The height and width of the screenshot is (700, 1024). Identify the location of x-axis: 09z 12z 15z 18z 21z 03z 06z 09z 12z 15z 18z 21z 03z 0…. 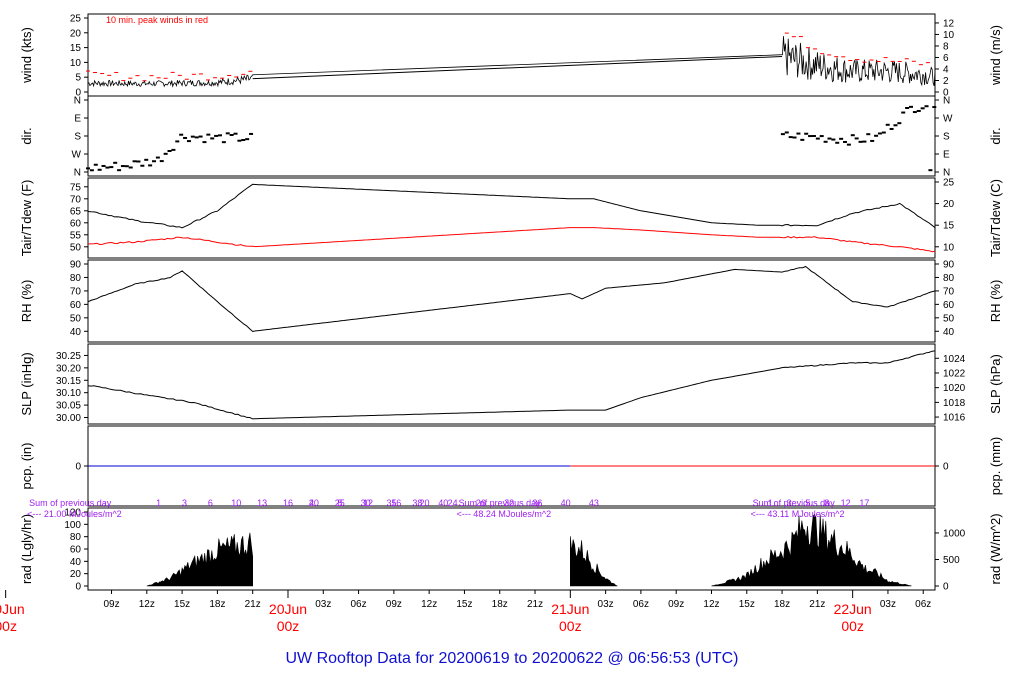
(465, 612).